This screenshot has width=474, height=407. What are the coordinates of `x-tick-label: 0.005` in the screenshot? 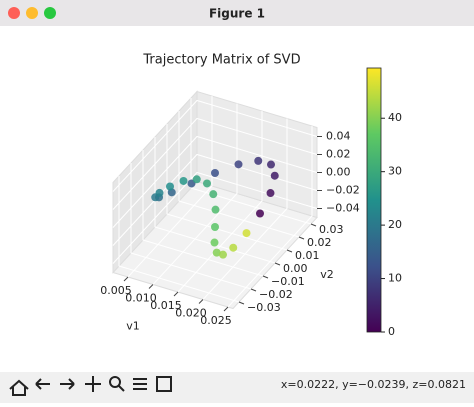 It's located at (116, 290).